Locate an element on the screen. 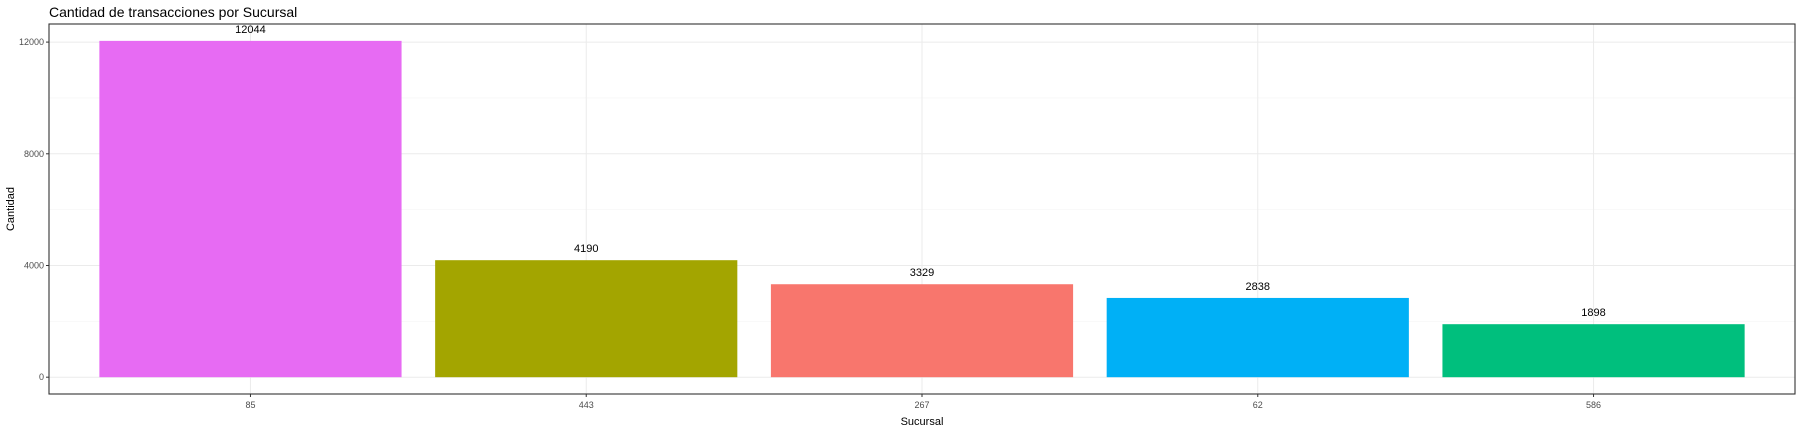  x-tick-label: 85 is located at coordinates (250, 405).